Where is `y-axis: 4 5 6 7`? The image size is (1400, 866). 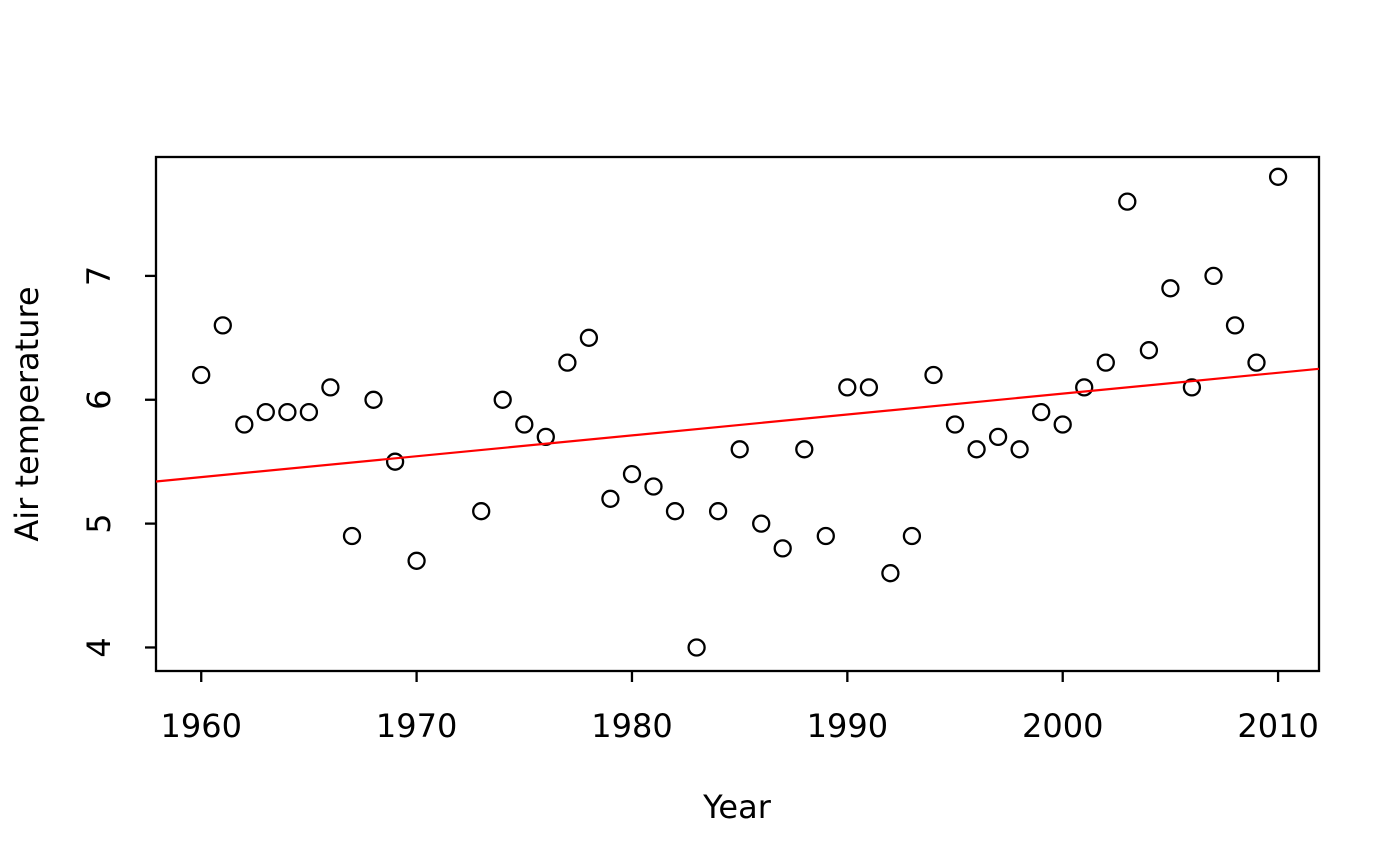 y-axis: 4 5 6 7 is located at coordinates (118, 462).